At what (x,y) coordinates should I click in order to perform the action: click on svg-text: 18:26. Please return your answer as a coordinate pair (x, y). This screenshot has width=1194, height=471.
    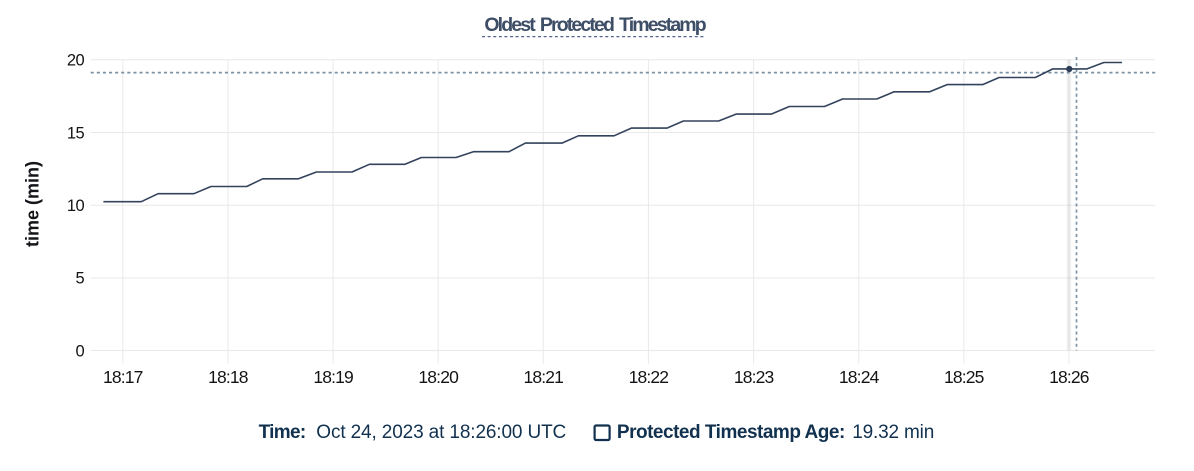
    Looking at the image, I should click on (1069, 377).